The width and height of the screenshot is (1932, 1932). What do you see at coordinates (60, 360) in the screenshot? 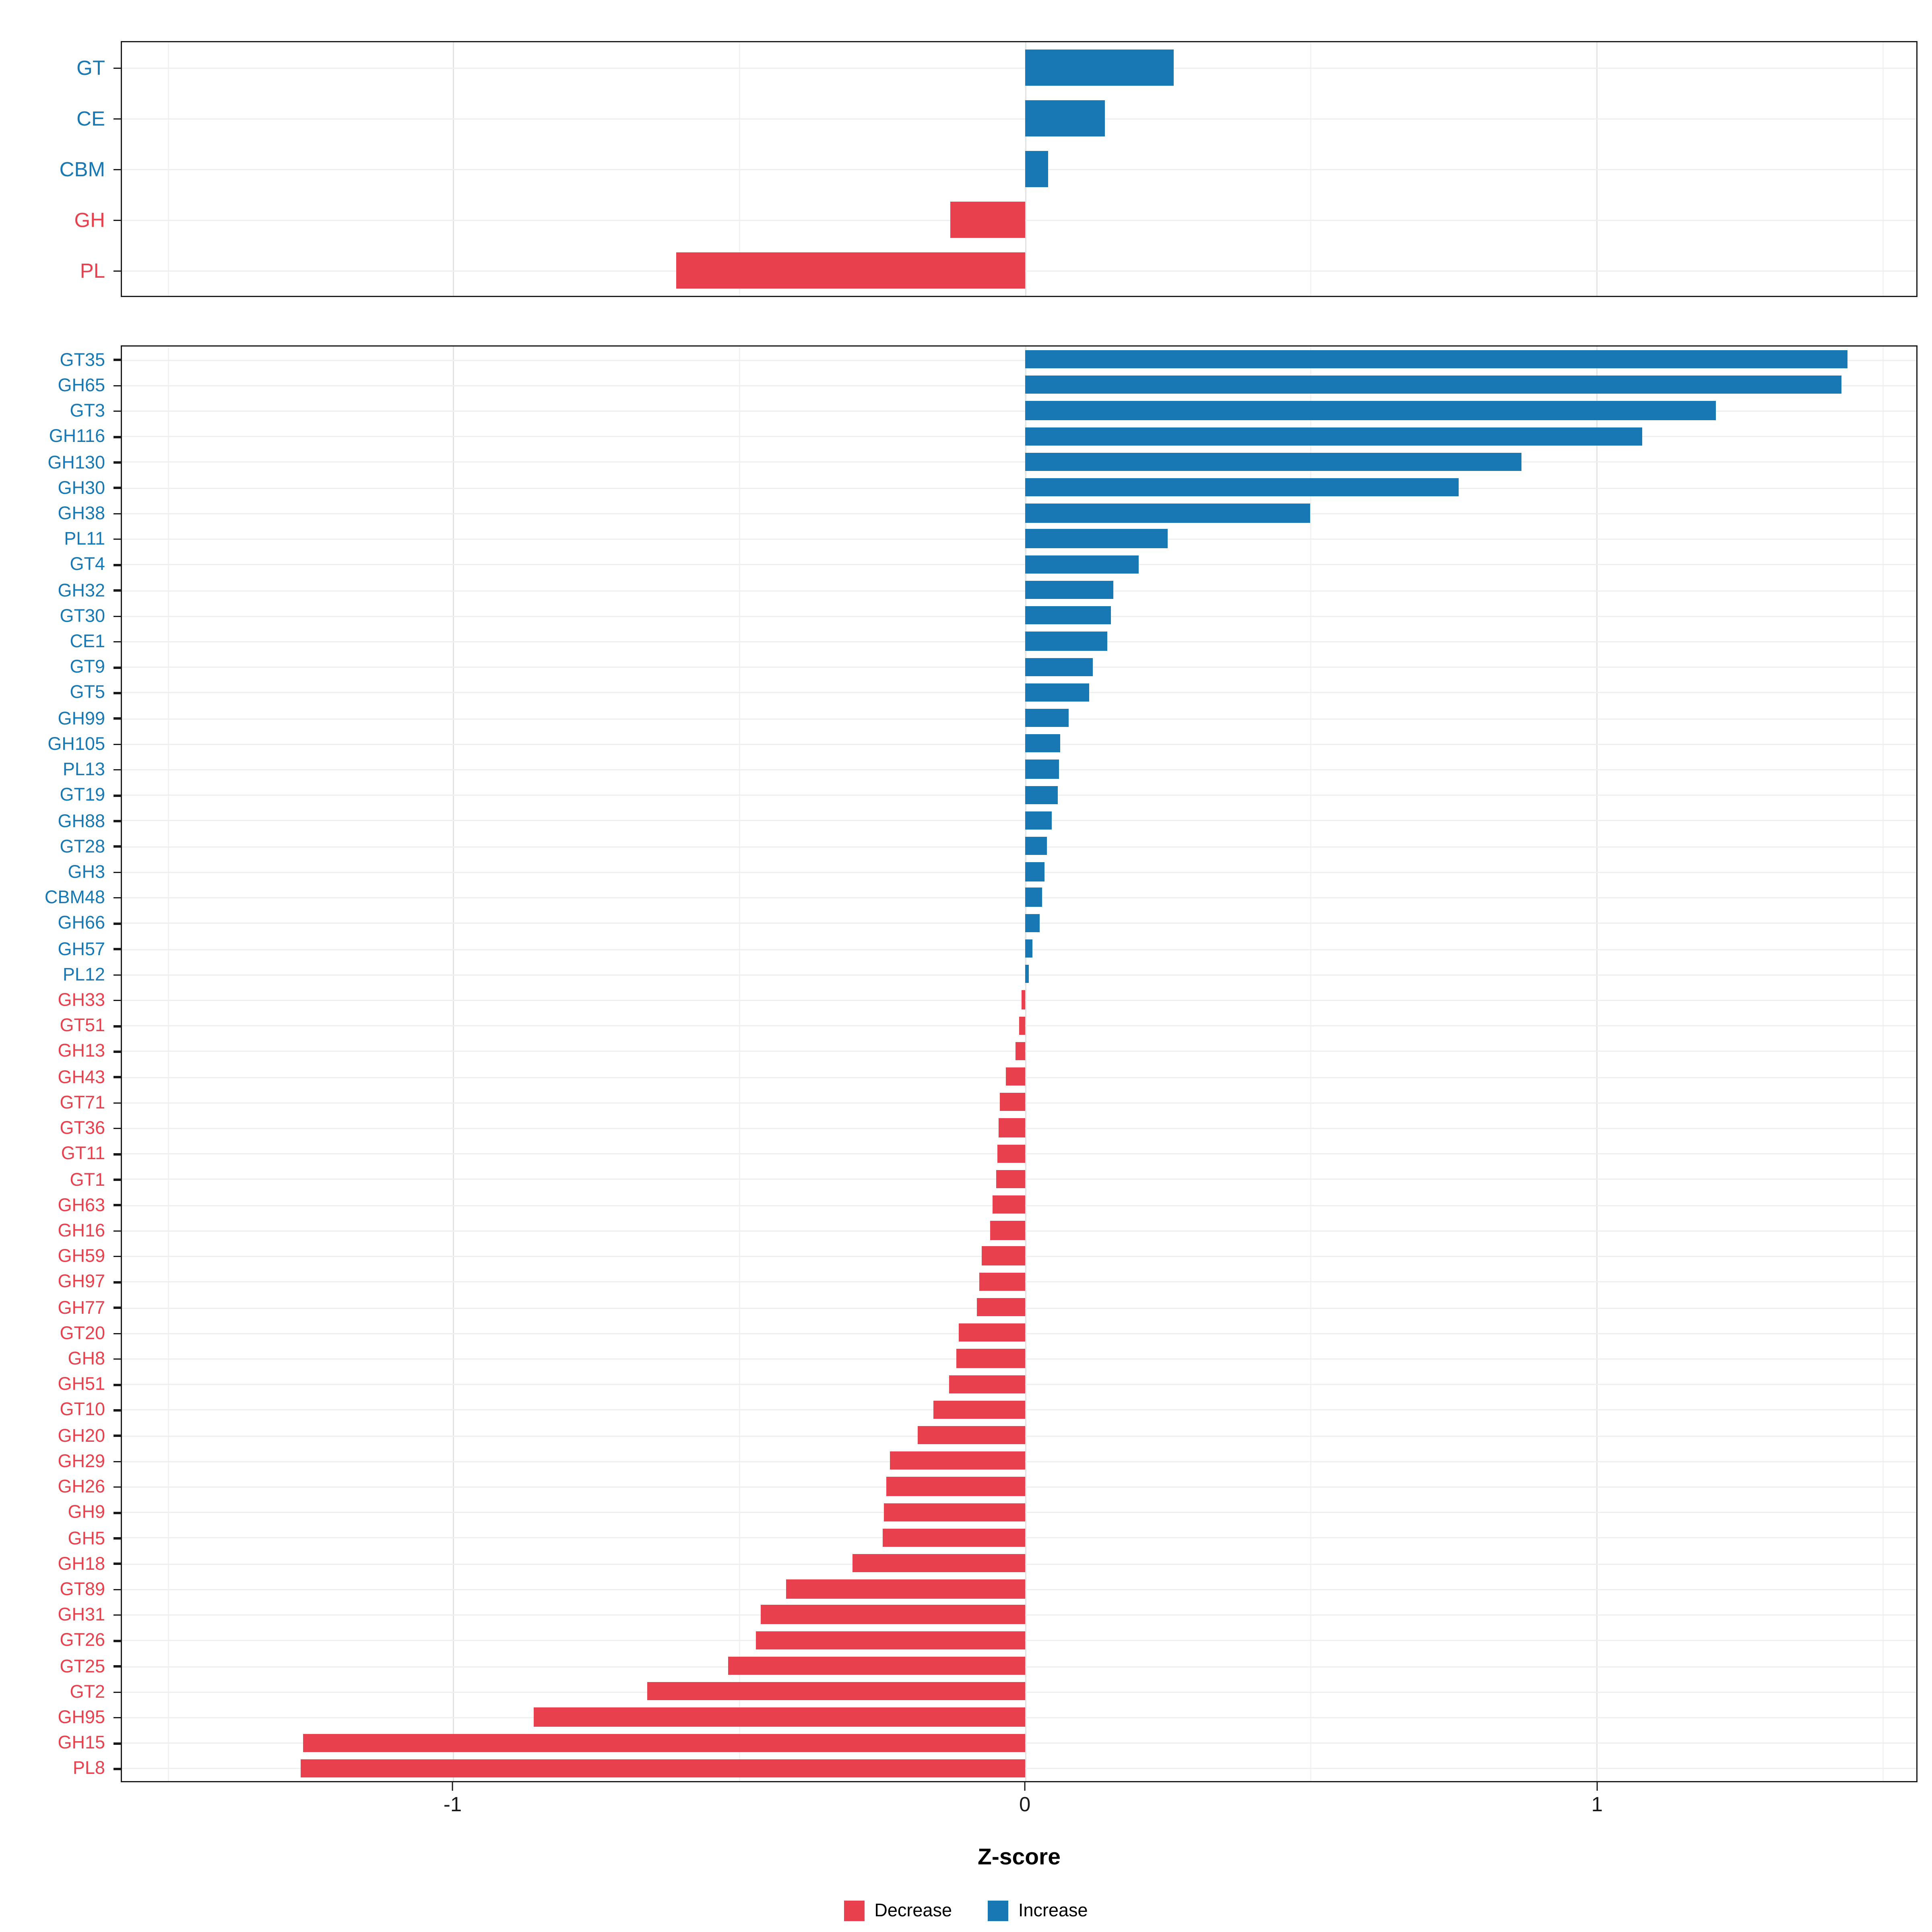
I see `y-label-row: GT35` at bounding box center [60, 360].